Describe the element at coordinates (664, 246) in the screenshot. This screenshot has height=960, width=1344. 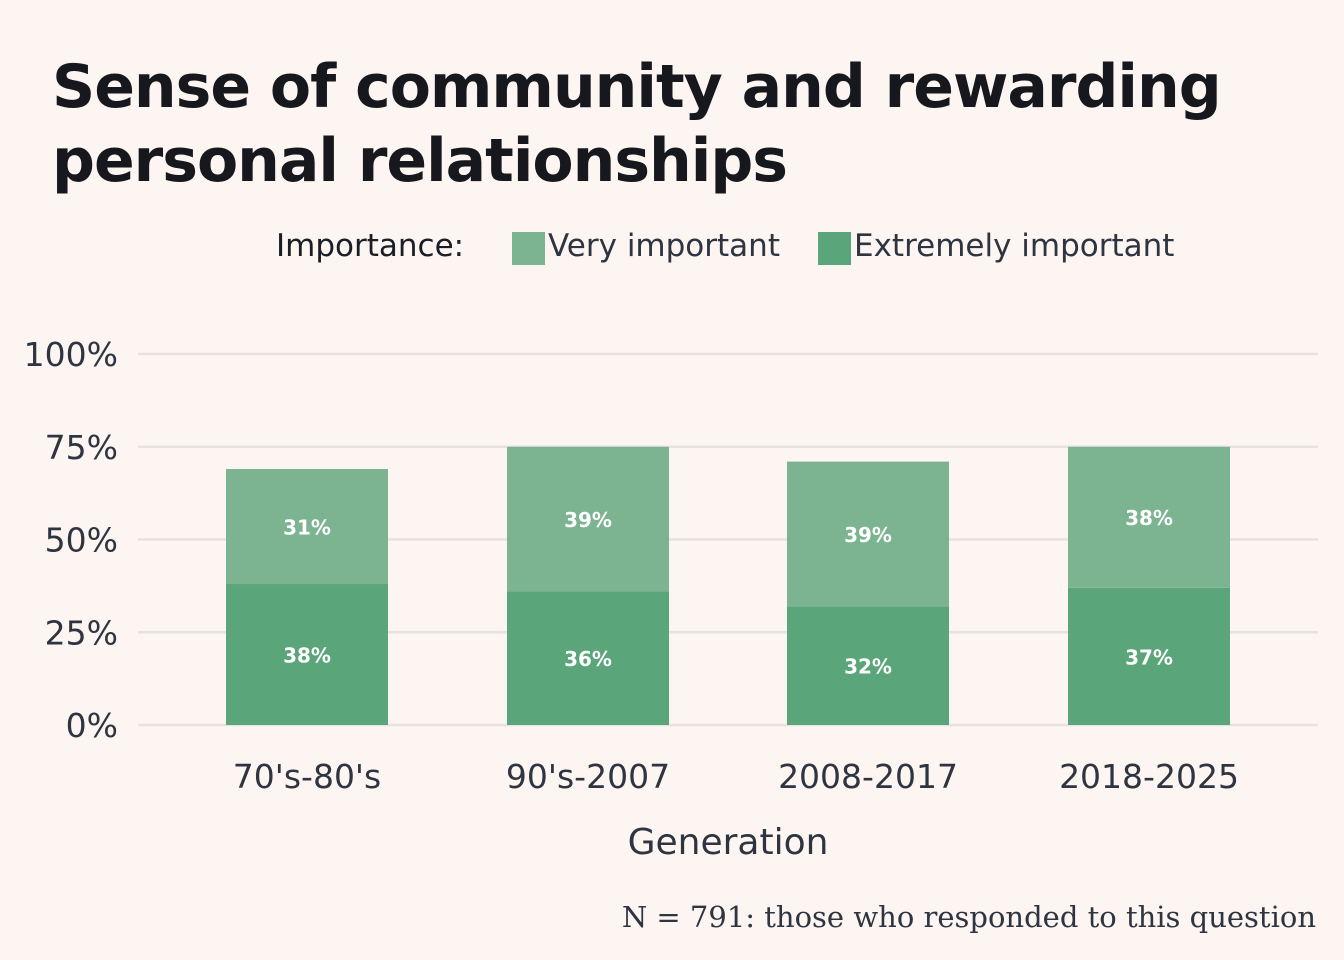
I see `legend-label-very-important: Very important` at that location.